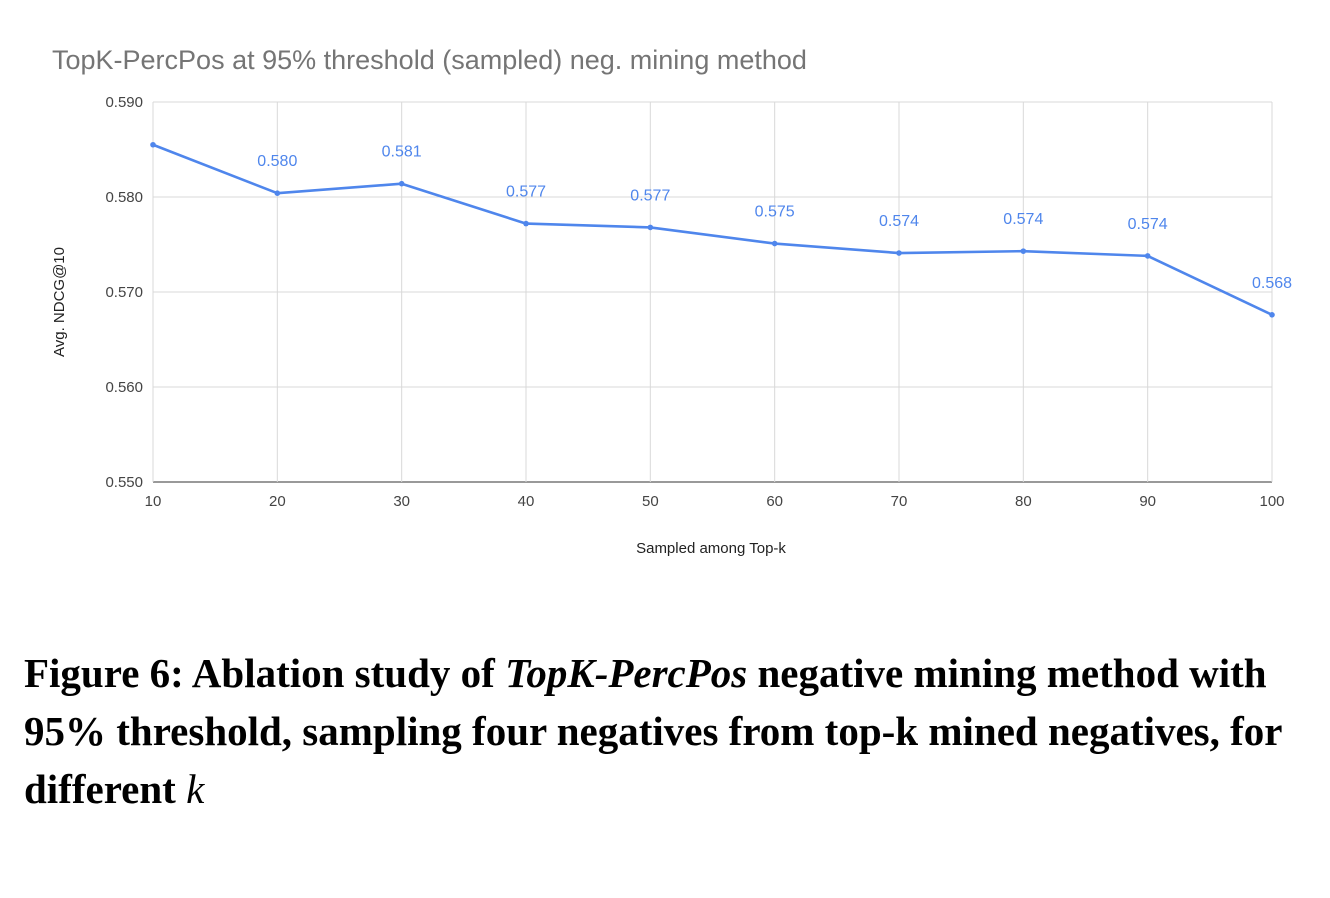 This screenshot has width=1330, height=898. I want to click on x-tick-label: 80, so click(1023, 501).